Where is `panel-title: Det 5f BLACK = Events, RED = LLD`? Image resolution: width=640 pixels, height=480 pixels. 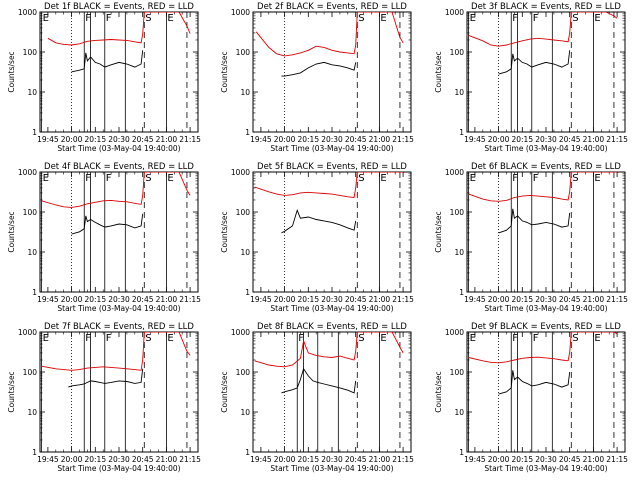
panel-title: Det 5f BLACK = Events, RED = LLD is located at coordinates (332, 167).